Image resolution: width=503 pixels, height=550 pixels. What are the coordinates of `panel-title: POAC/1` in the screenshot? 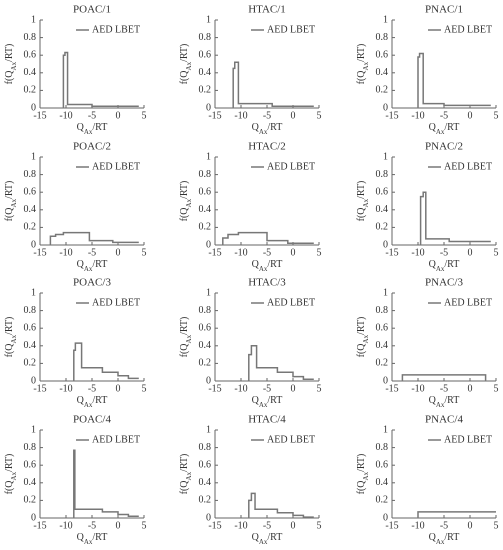 It's located at (92, 10).